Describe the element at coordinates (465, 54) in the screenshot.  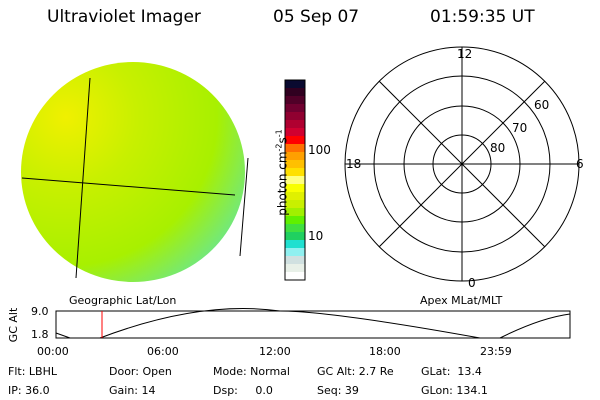
I see `mlt-12: 12` at that location.